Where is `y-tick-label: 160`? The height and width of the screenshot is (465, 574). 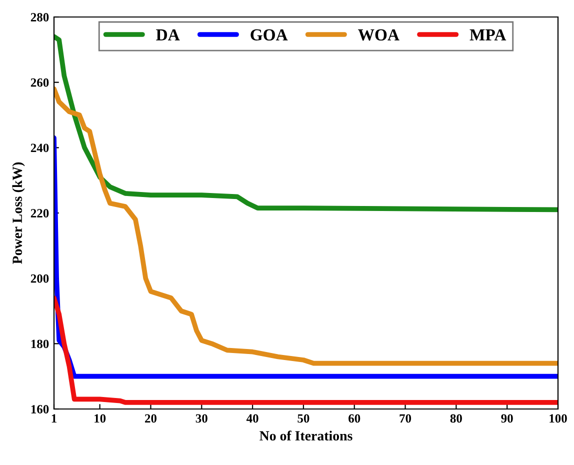
y-tick-label: 160 is located at coordinates (40, 409).